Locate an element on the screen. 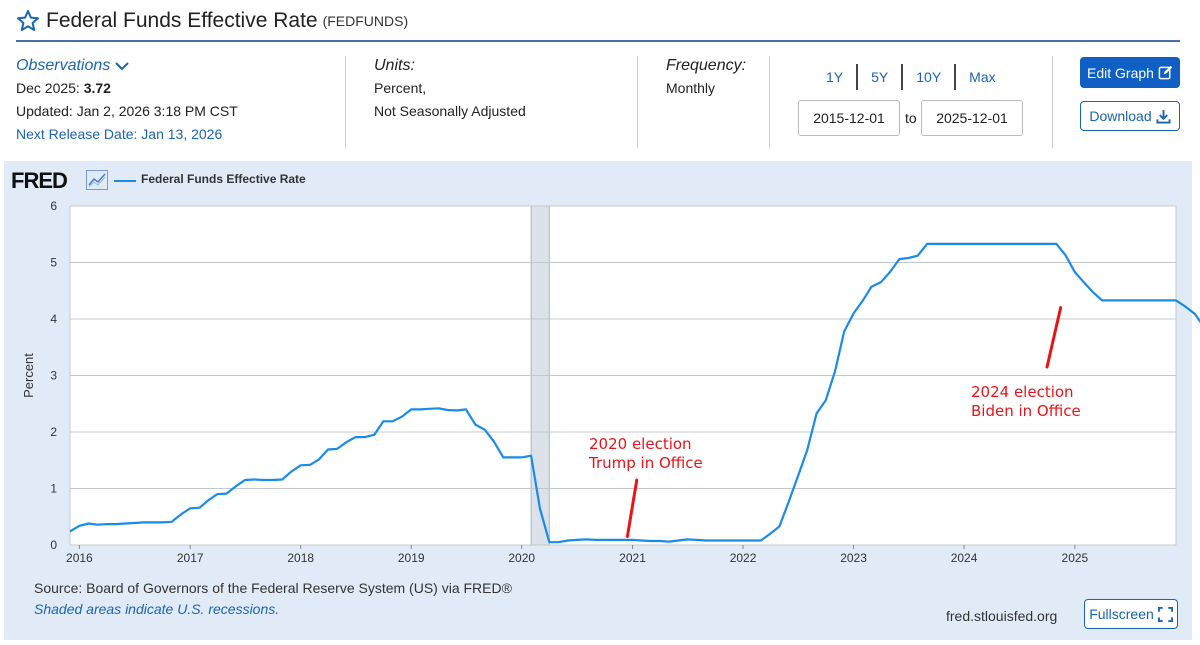 The height and width of the screenshot is (645, 1200). annotation-line2: Biden in Office is located at coordinates (1026, 411).